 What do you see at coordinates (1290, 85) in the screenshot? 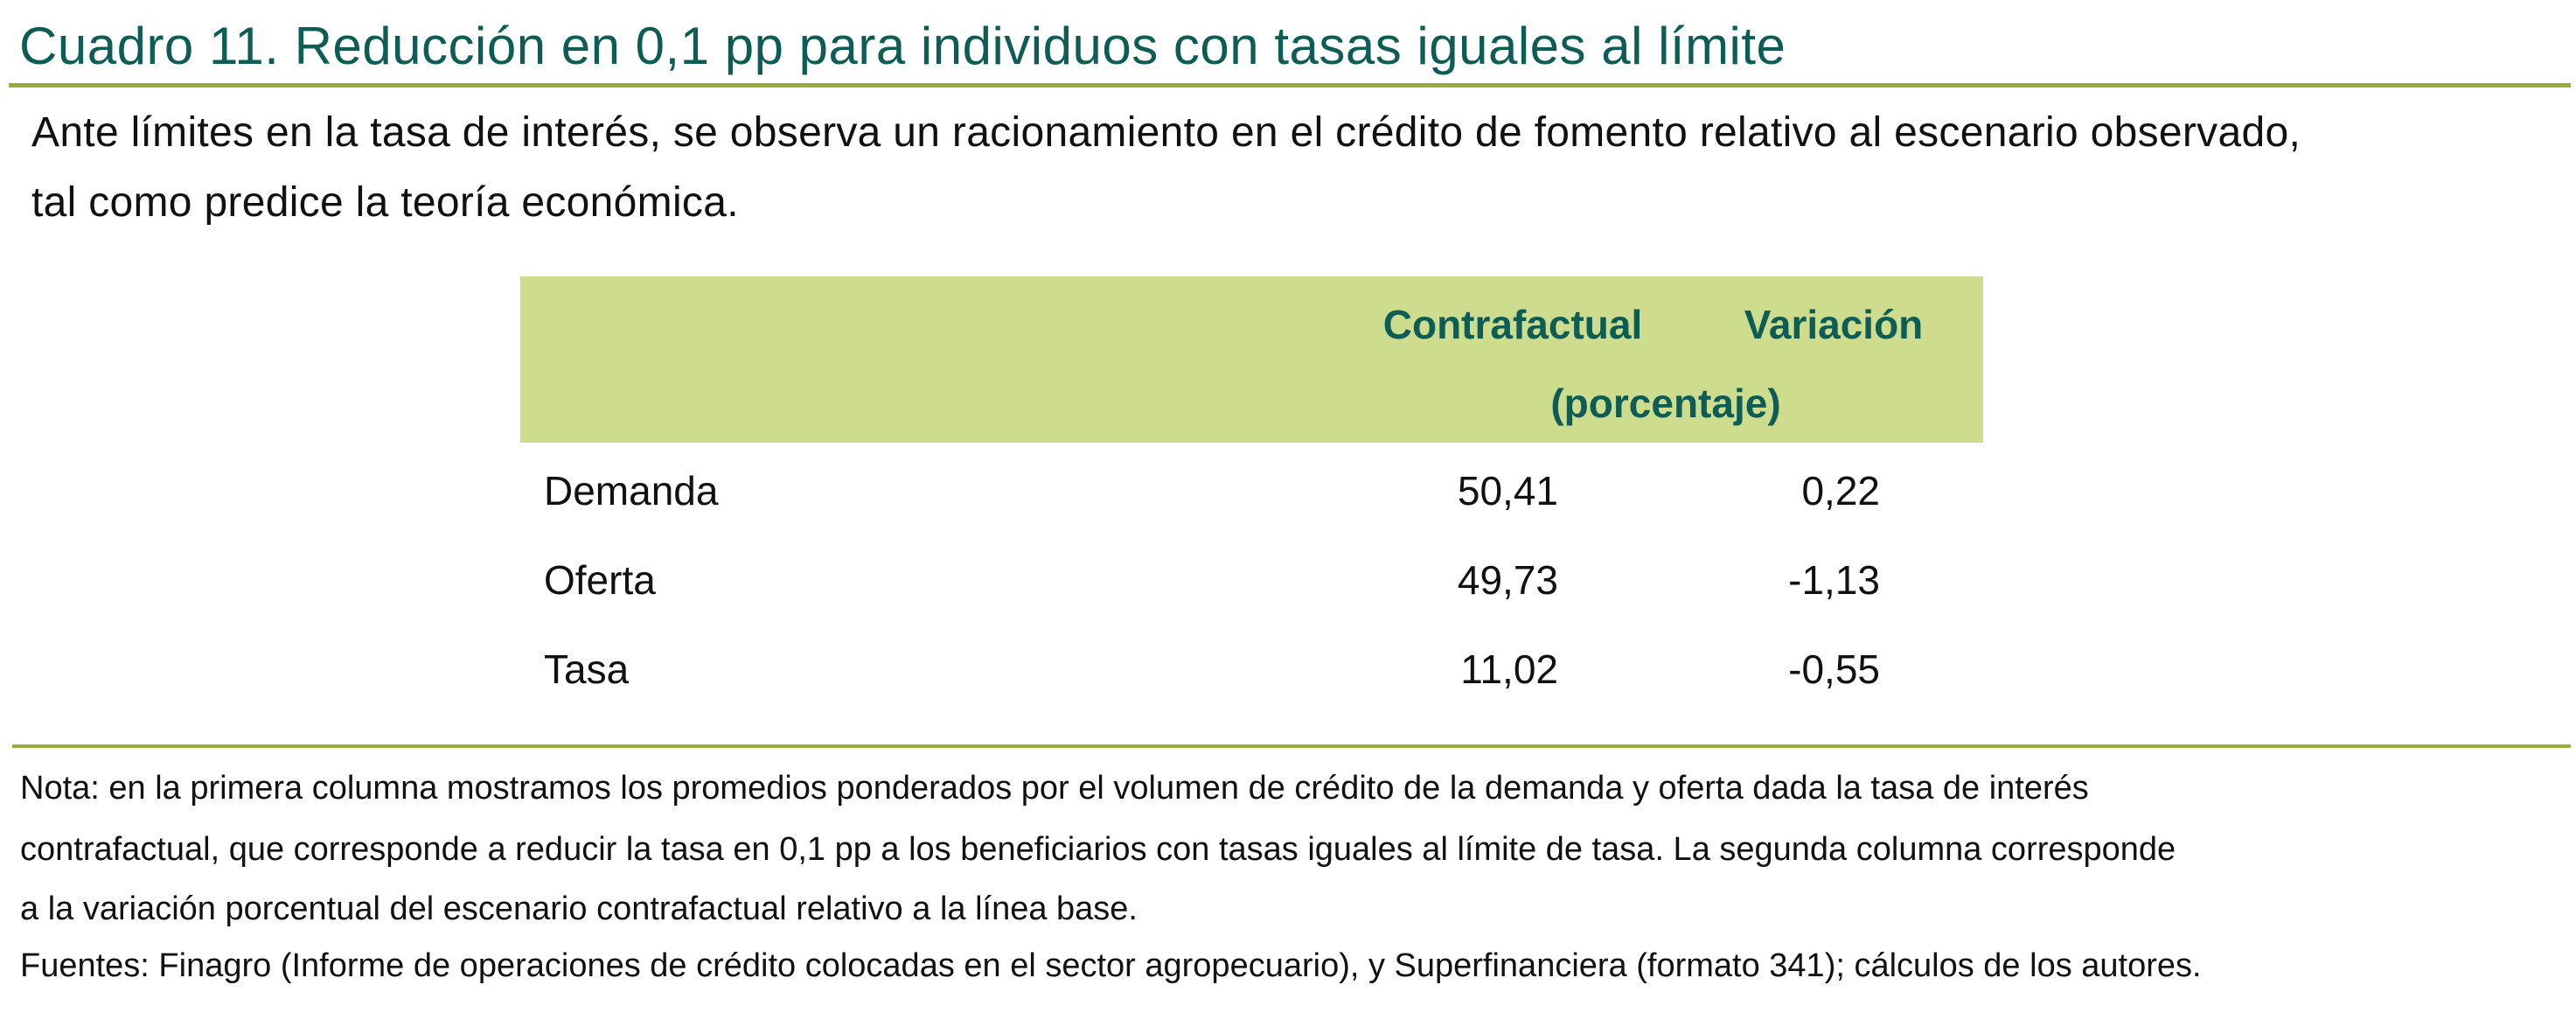
I see `title-divider` at bounding box center [1290, 85].